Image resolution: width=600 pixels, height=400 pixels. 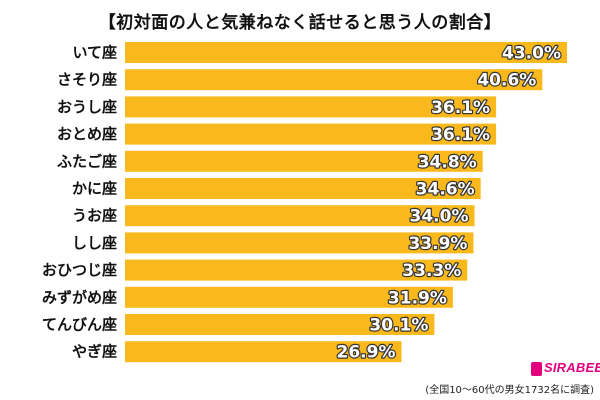 What do you see at coordinates (87, 107) in the screenshot?
I see `category-label-3: おうし座` at bounding box center [87, 107].